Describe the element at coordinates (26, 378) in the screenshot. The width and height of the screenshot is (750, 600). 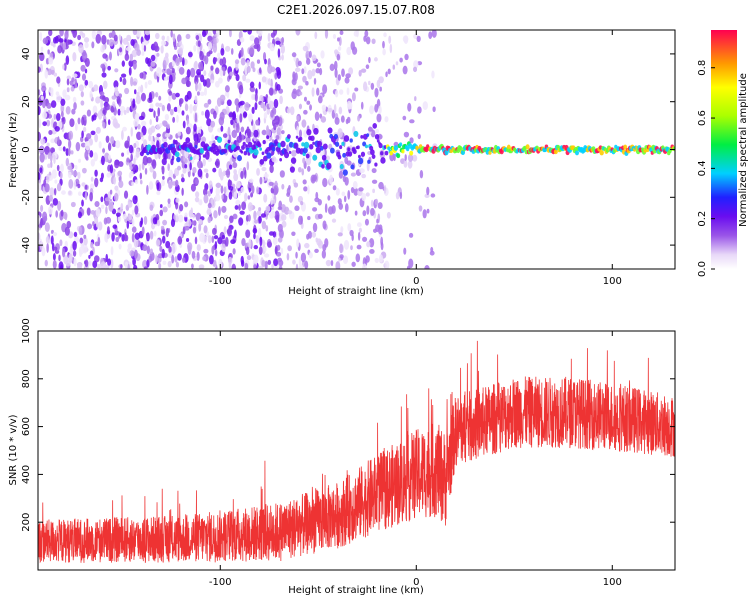
I see `snr-y-tick-label: 800` at that location.